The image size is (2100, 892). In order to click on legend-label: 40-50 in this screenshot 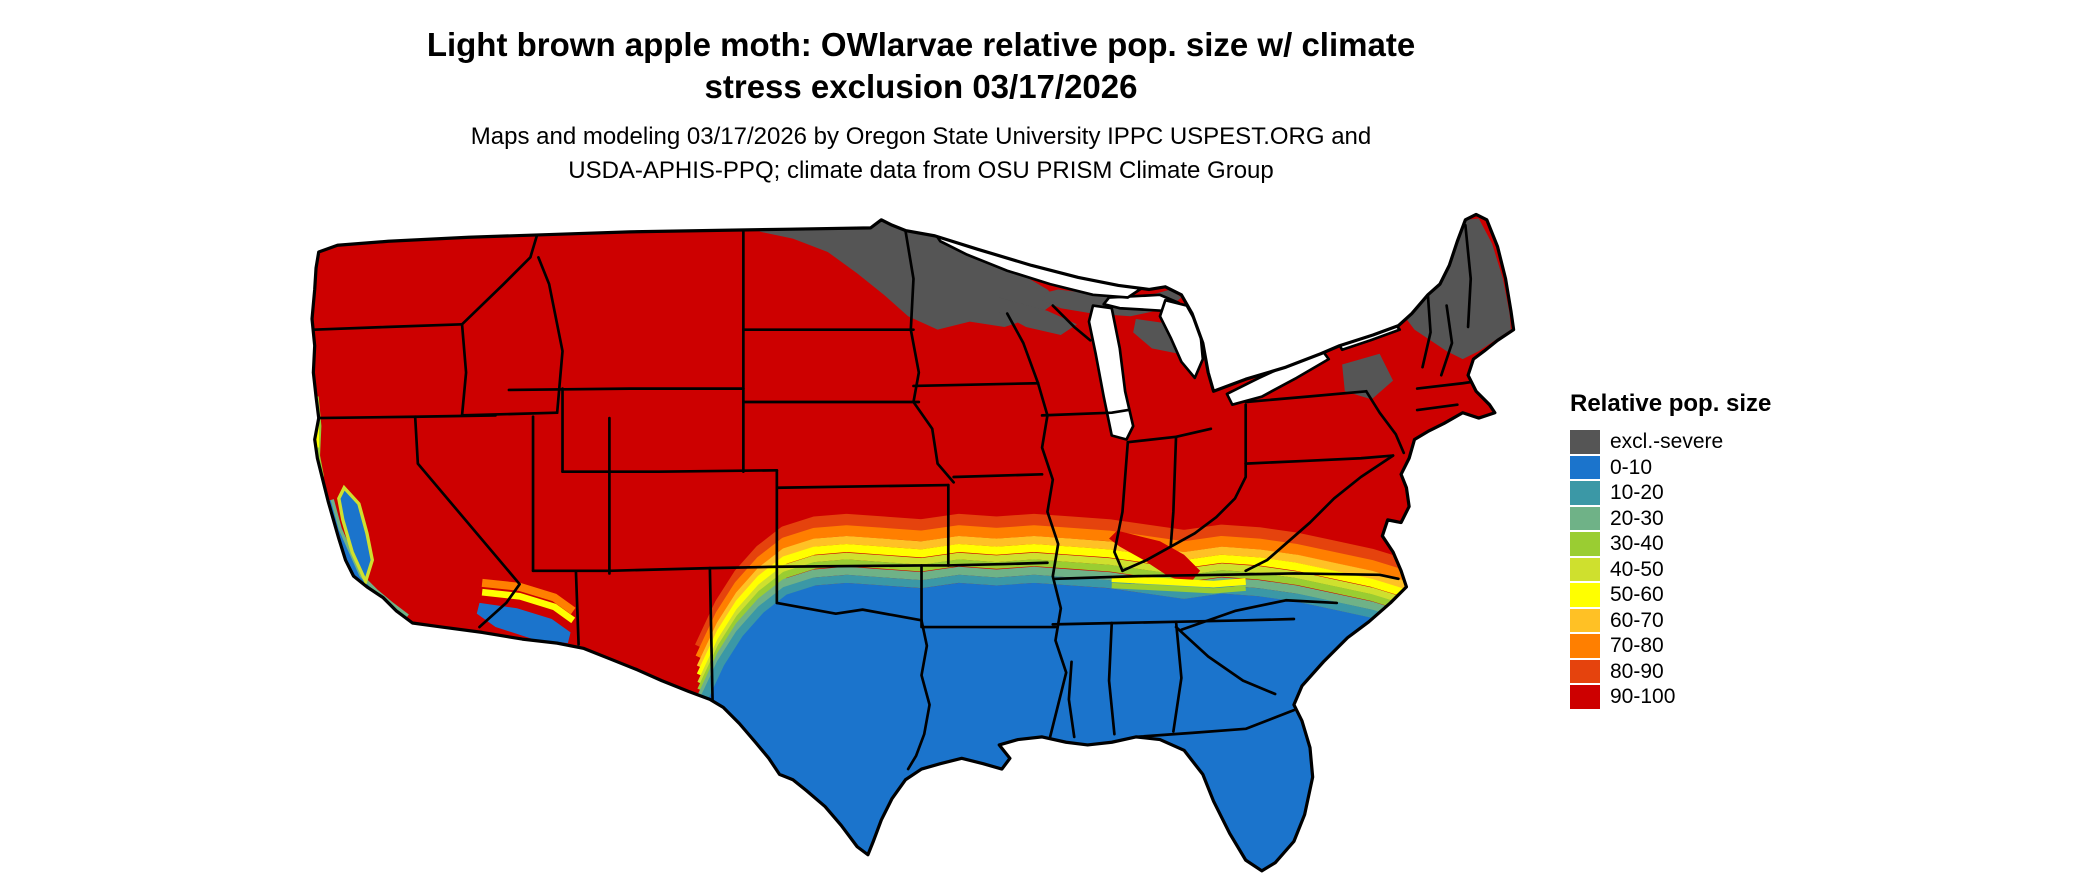, I will do `click(1637, 569)`.